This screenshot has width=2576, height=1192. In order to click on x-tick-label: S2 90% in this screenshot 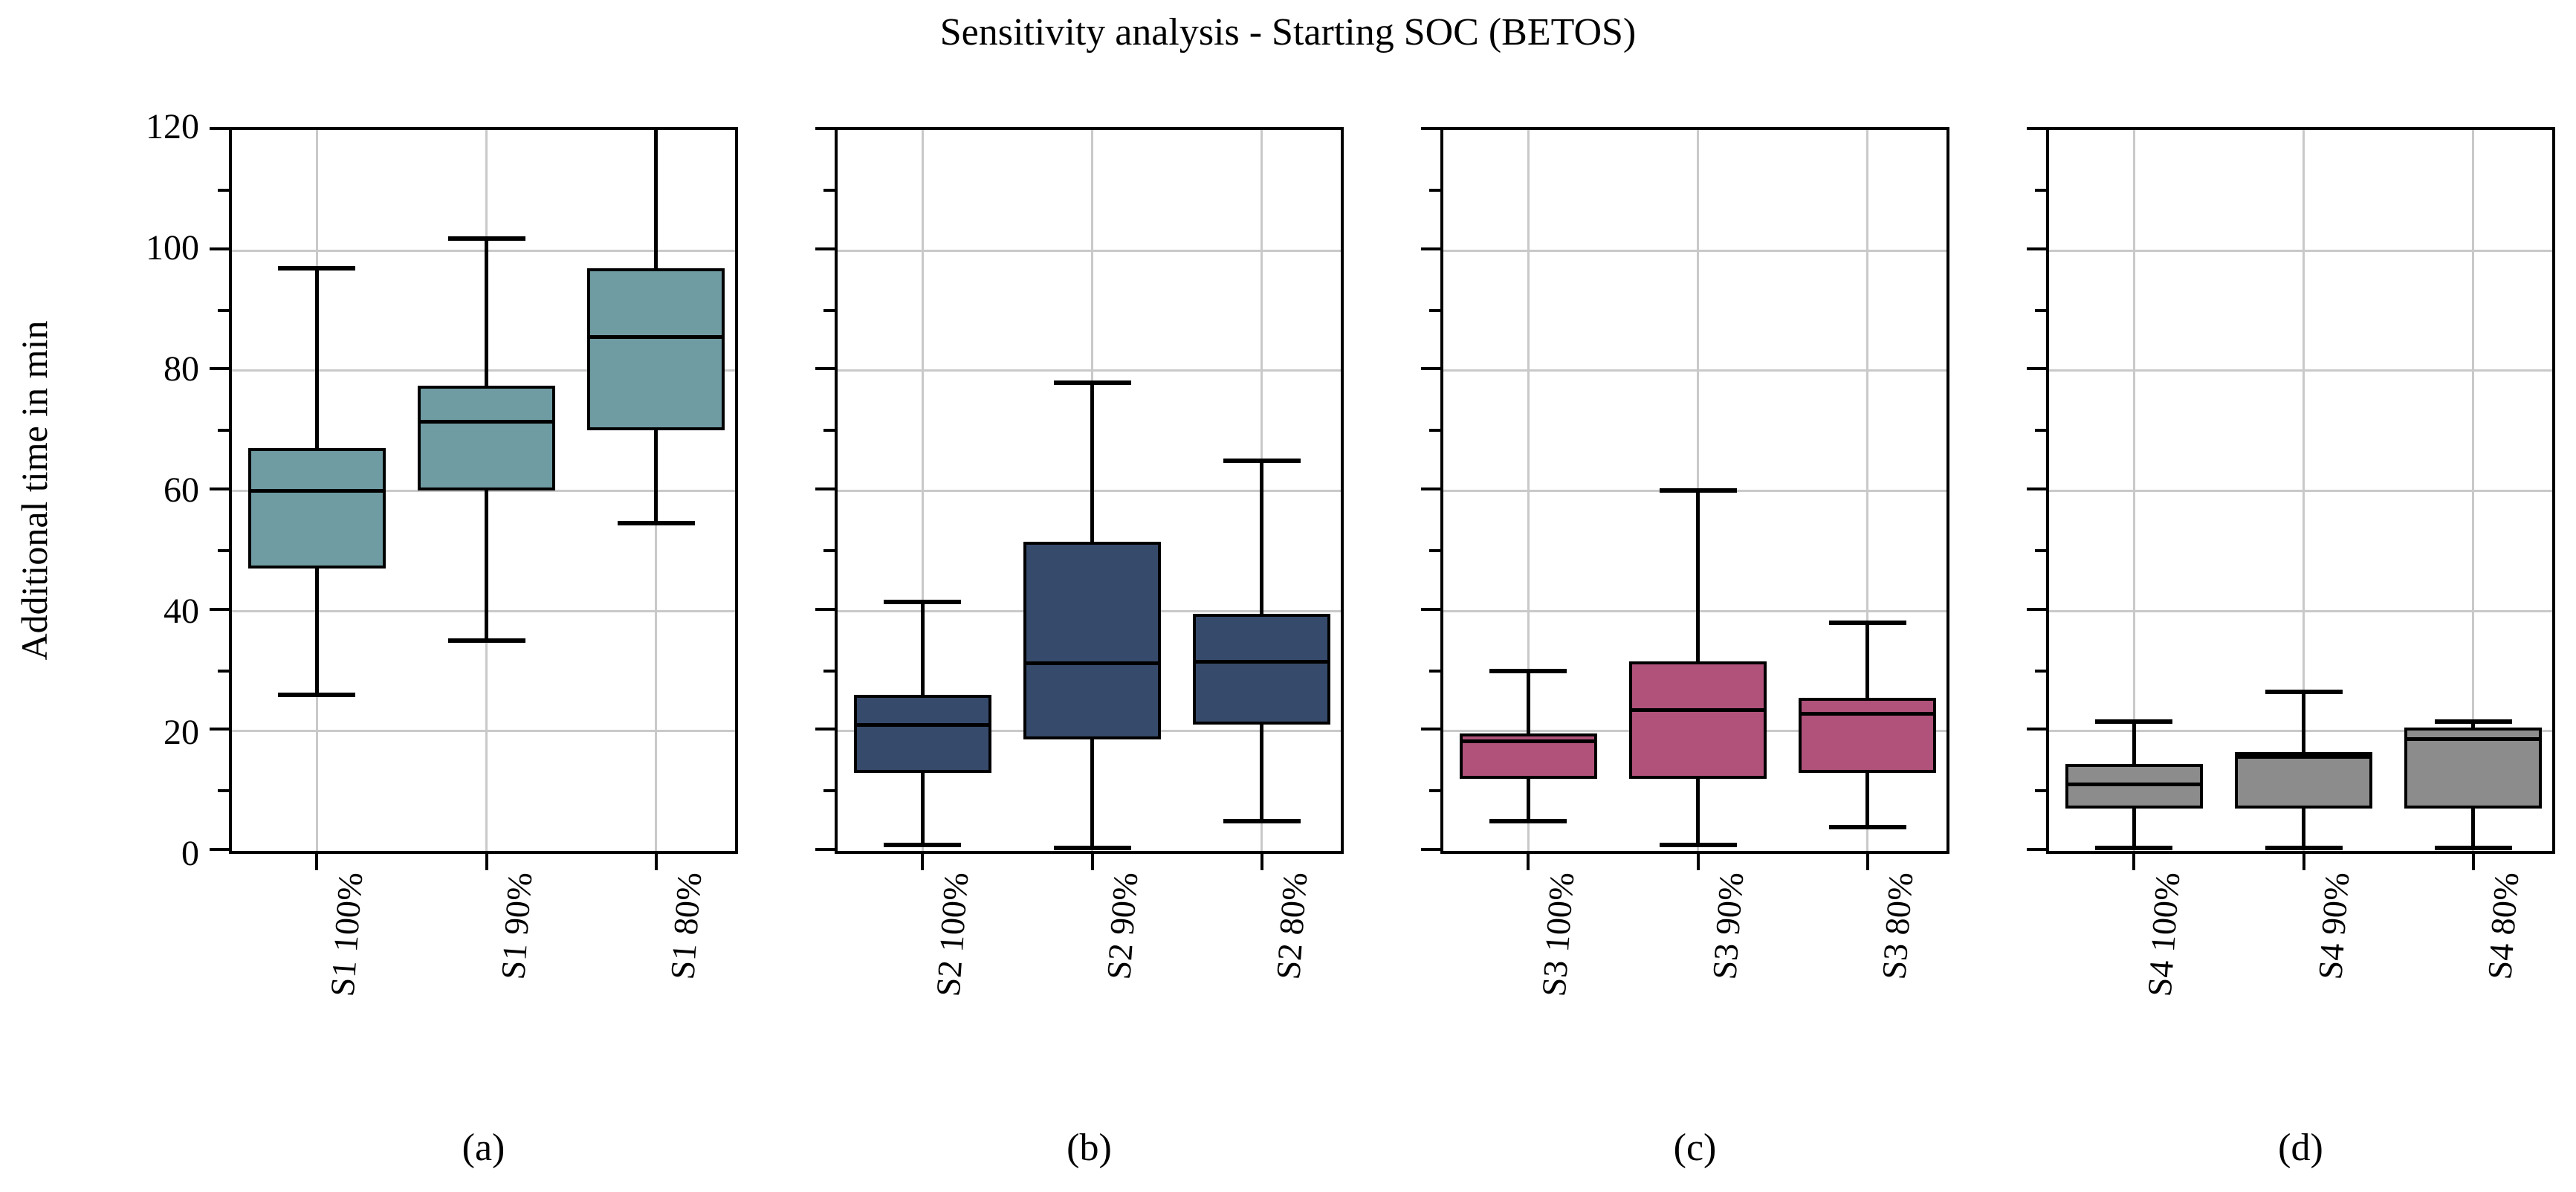, I will do `click(1122, 926)`.